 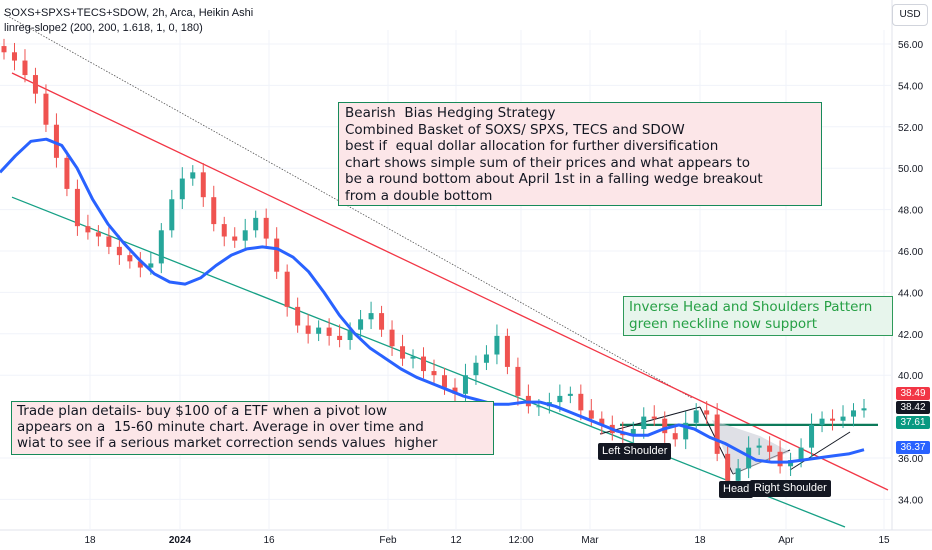 What do you see at coordinates (913, 422) in the screenshot?
I see `price-tag: 37.61` at bounding box center [913, 422].